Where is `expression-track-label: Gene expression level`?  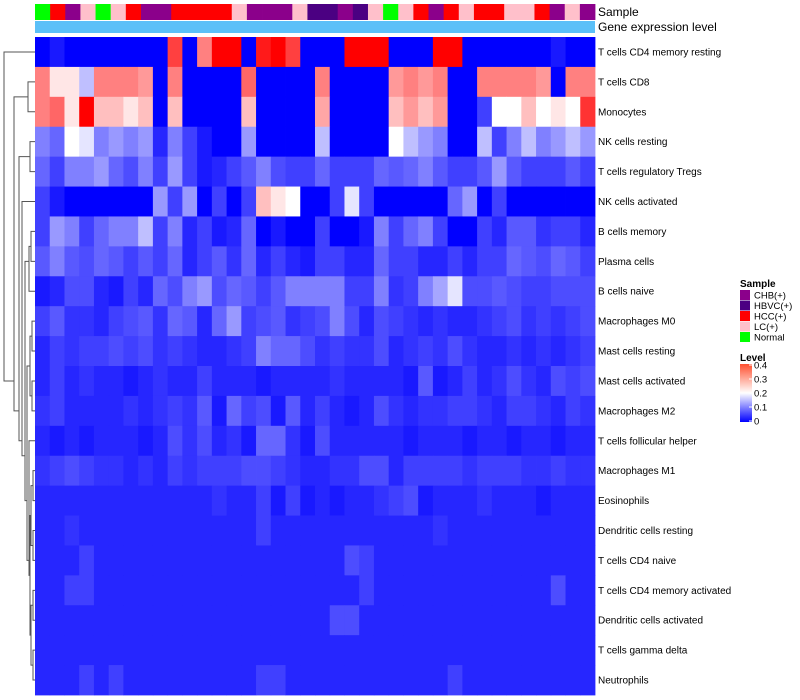
expression-track-label: Gene expression level is located at coordinates (657, 27).